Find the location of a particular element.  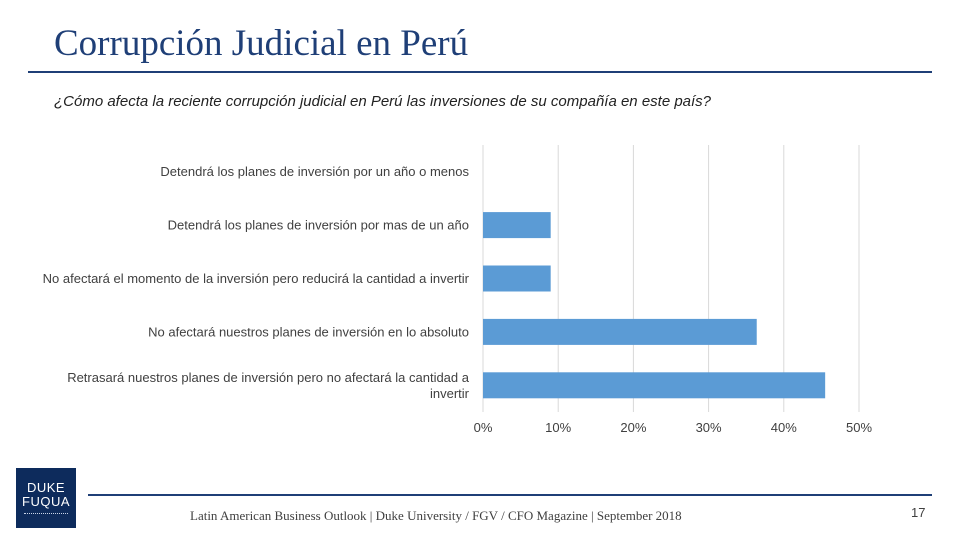

footer-divider is located at coordinates (510, 495).